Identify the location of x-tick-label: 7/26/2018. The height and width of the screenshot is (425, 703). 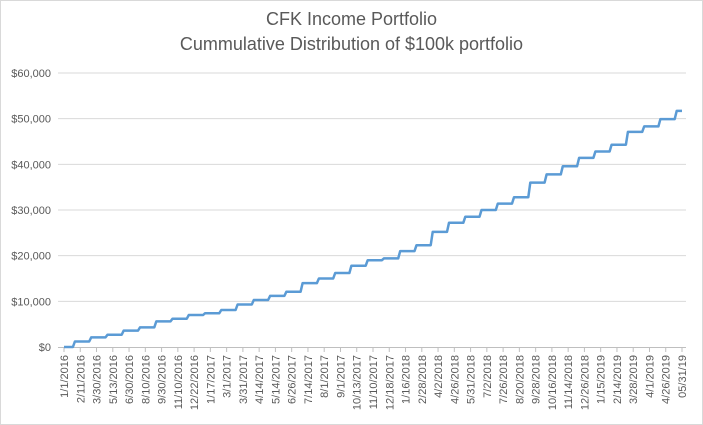
(504, 379).